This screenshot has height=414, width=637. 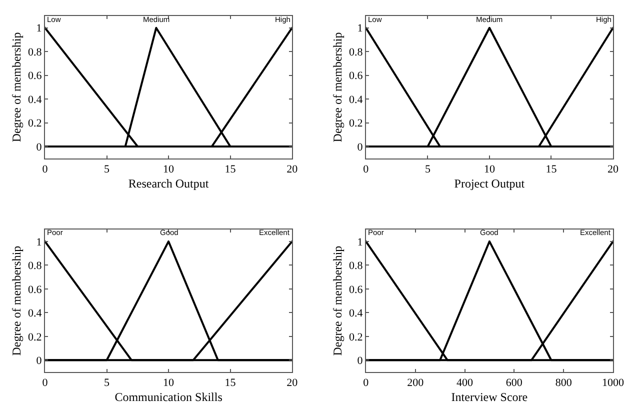 I want to click on x-axis-title: Interview Score, so click(x=489, y=397).